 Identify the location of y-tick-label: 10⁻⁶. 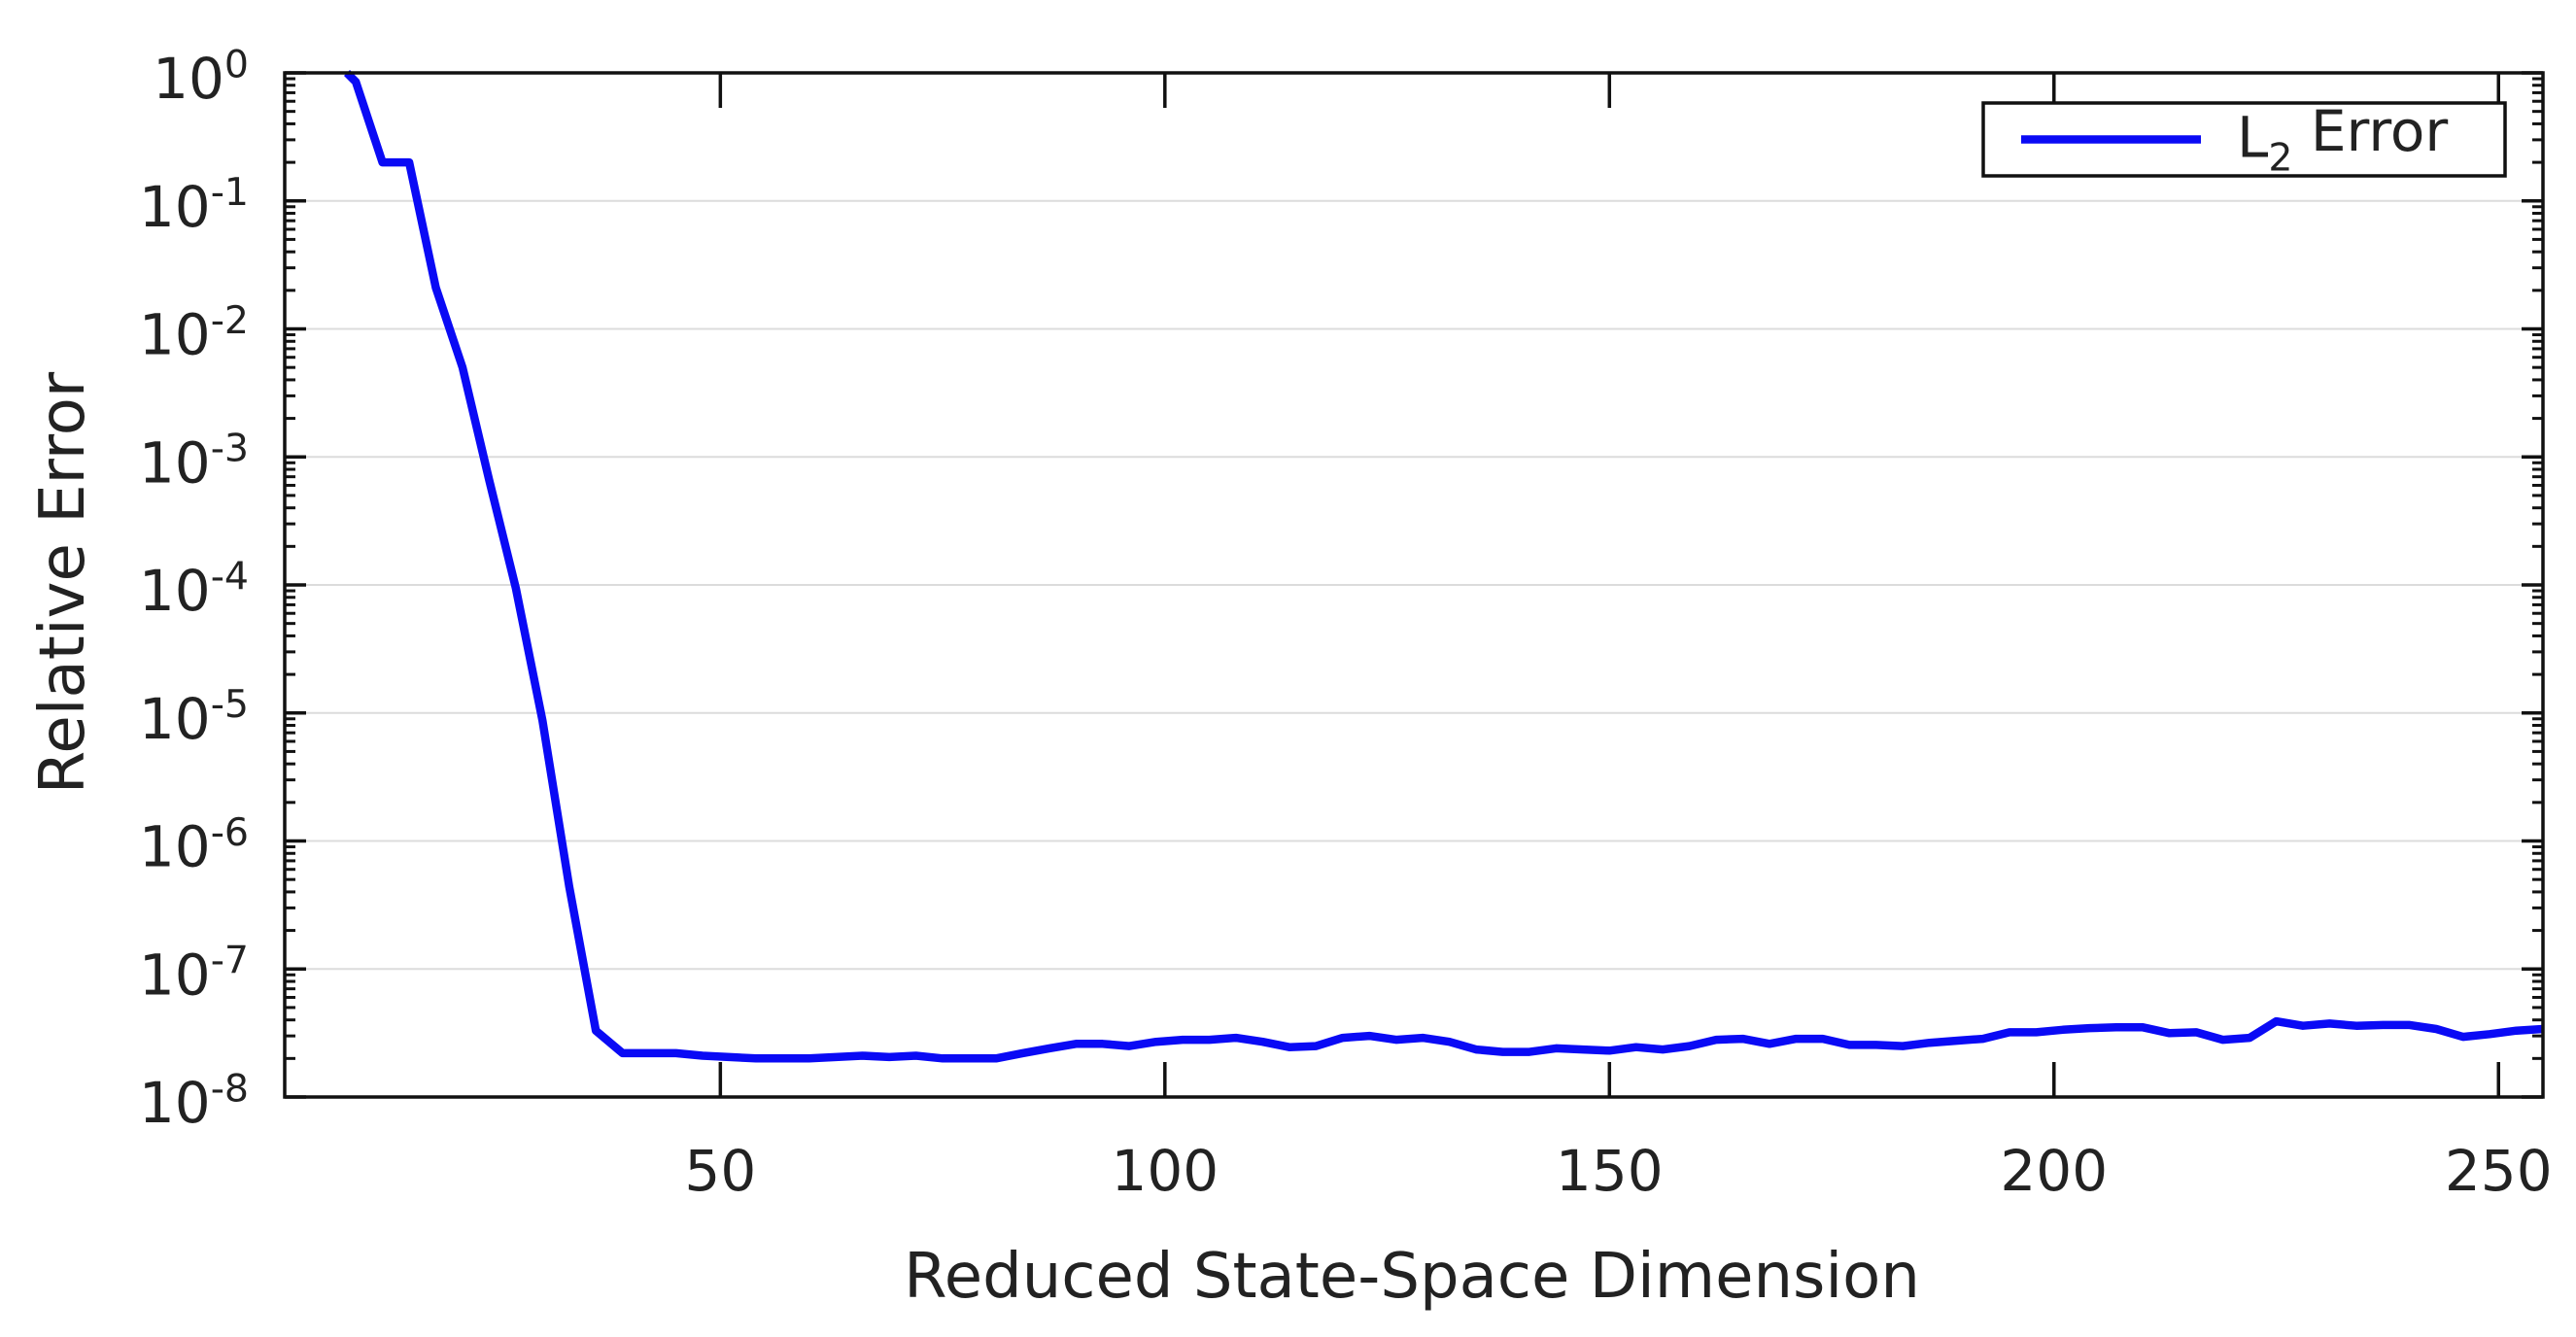
(194, 845).